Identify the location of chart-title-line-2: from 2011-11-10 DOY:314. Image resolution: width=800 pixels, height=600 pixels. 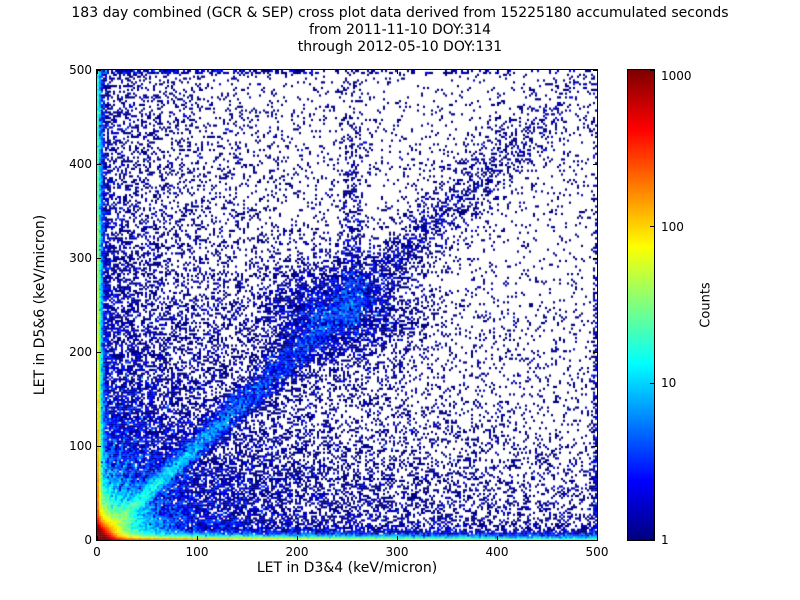
(399, 30).